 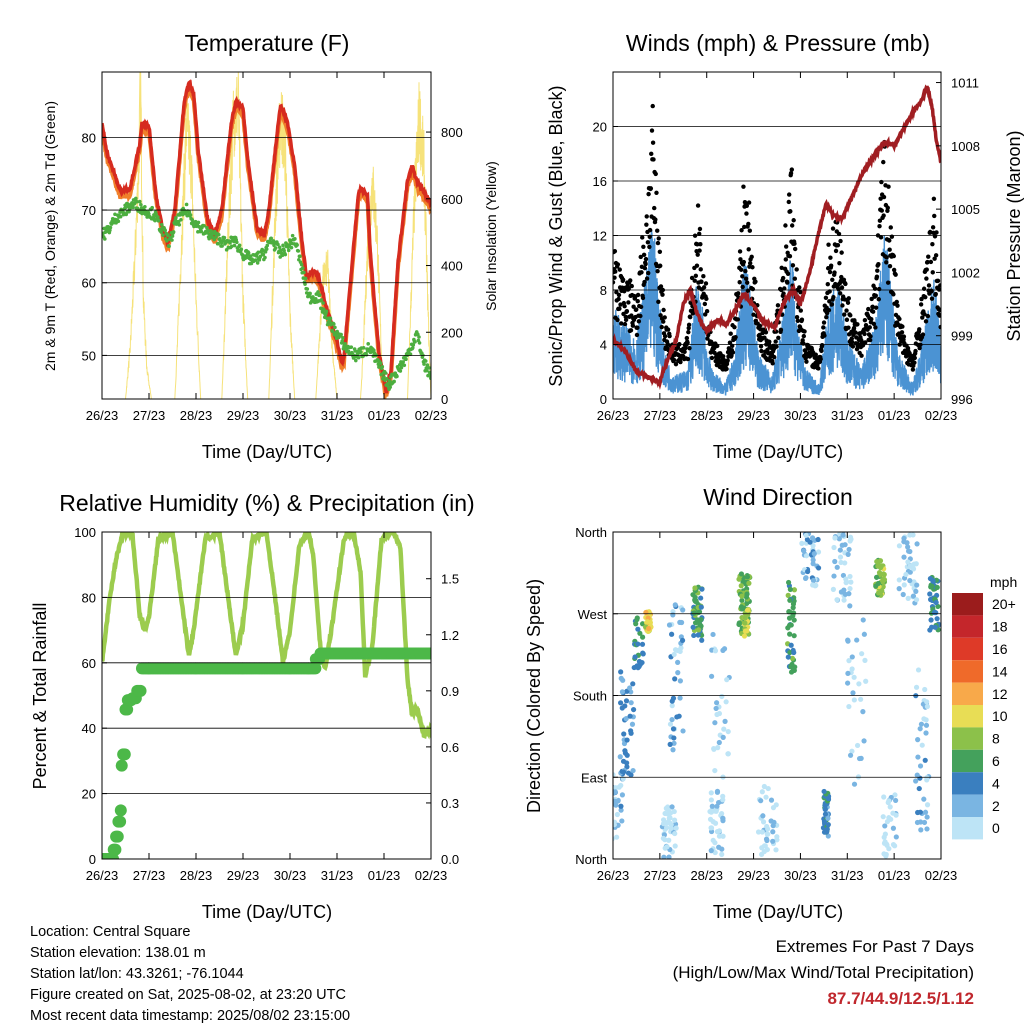 What do you see at coordinates (89, 137) in the screenshot?
I see `y-tick-label: 80` at bounding box center [89, 137].